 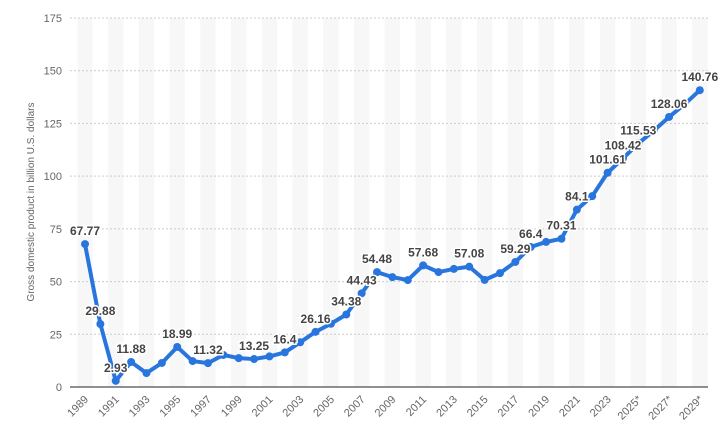 What do you see at coordinates (362, 280) in the screenshot?
I see `data-label: 44.43` at bounding box center [362, 280].